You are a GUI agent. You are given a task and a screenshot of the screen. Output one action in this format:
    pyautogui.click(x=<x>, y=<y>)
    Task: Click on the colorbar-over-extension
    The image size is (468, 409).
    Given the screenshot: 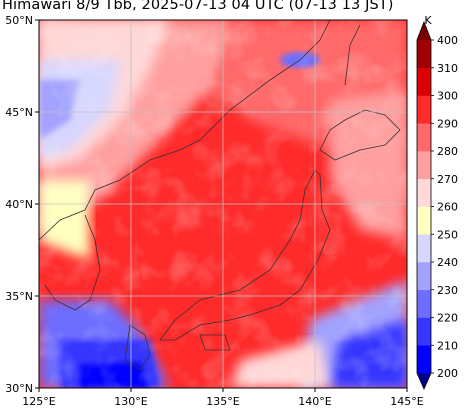 What is the action you would take?
    pyautogui.click(x=424, y=31)
    